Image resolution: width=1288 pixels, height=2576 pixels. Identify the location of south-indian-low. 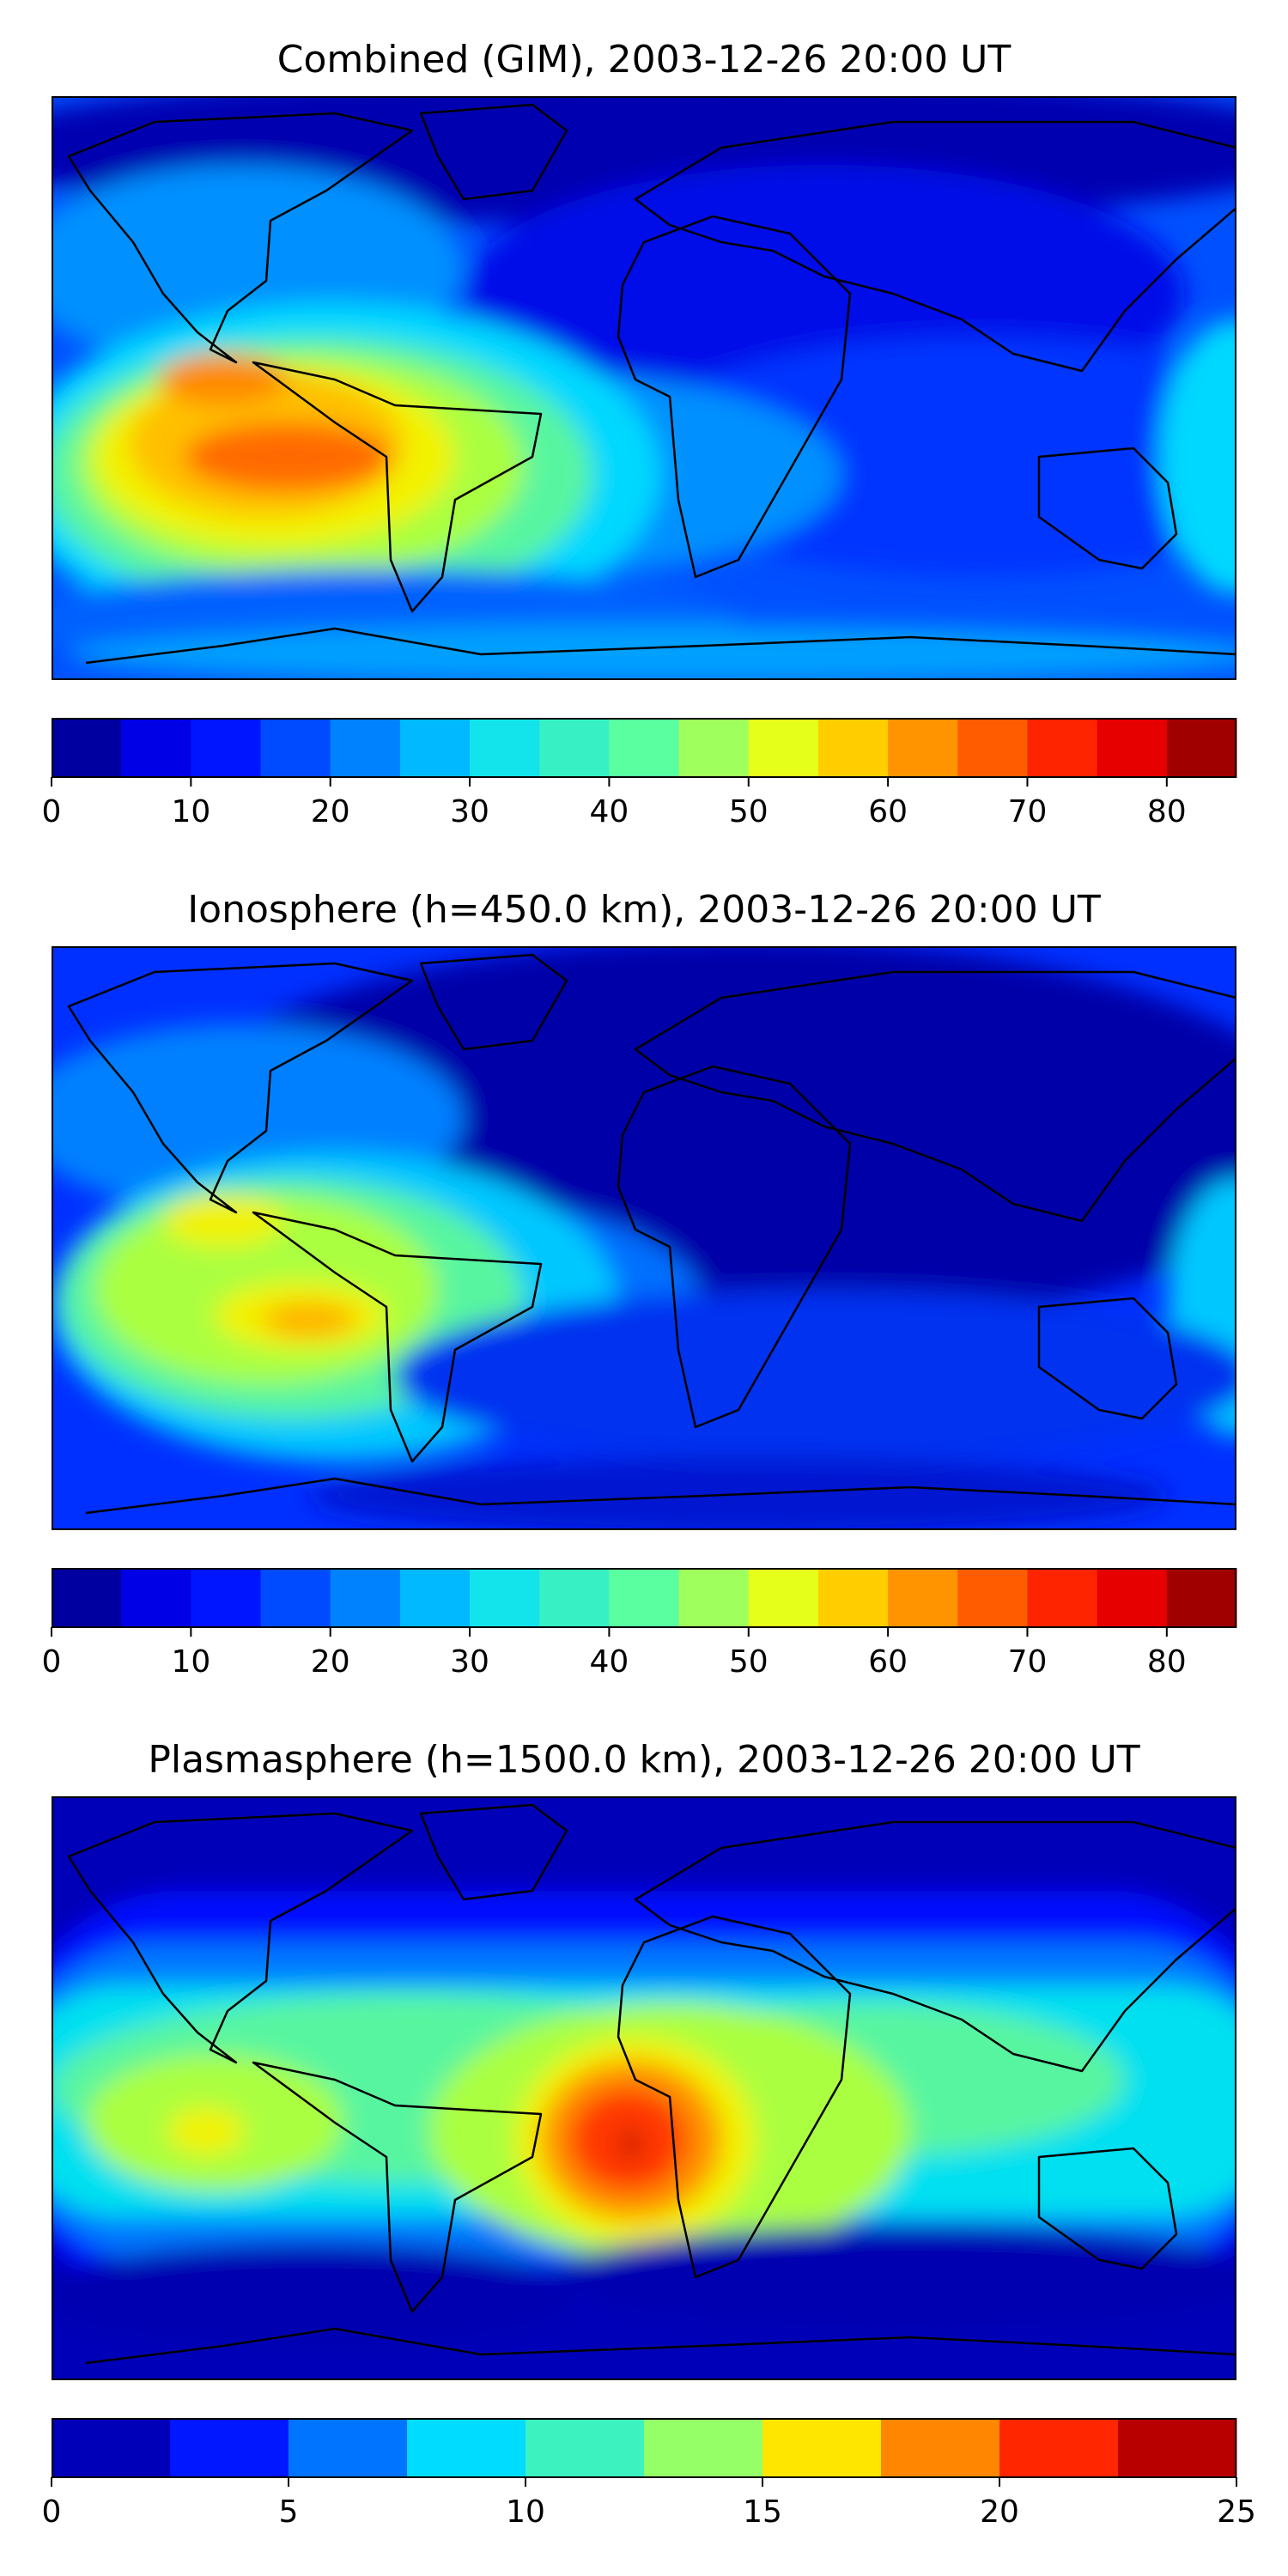
(893, 2277).